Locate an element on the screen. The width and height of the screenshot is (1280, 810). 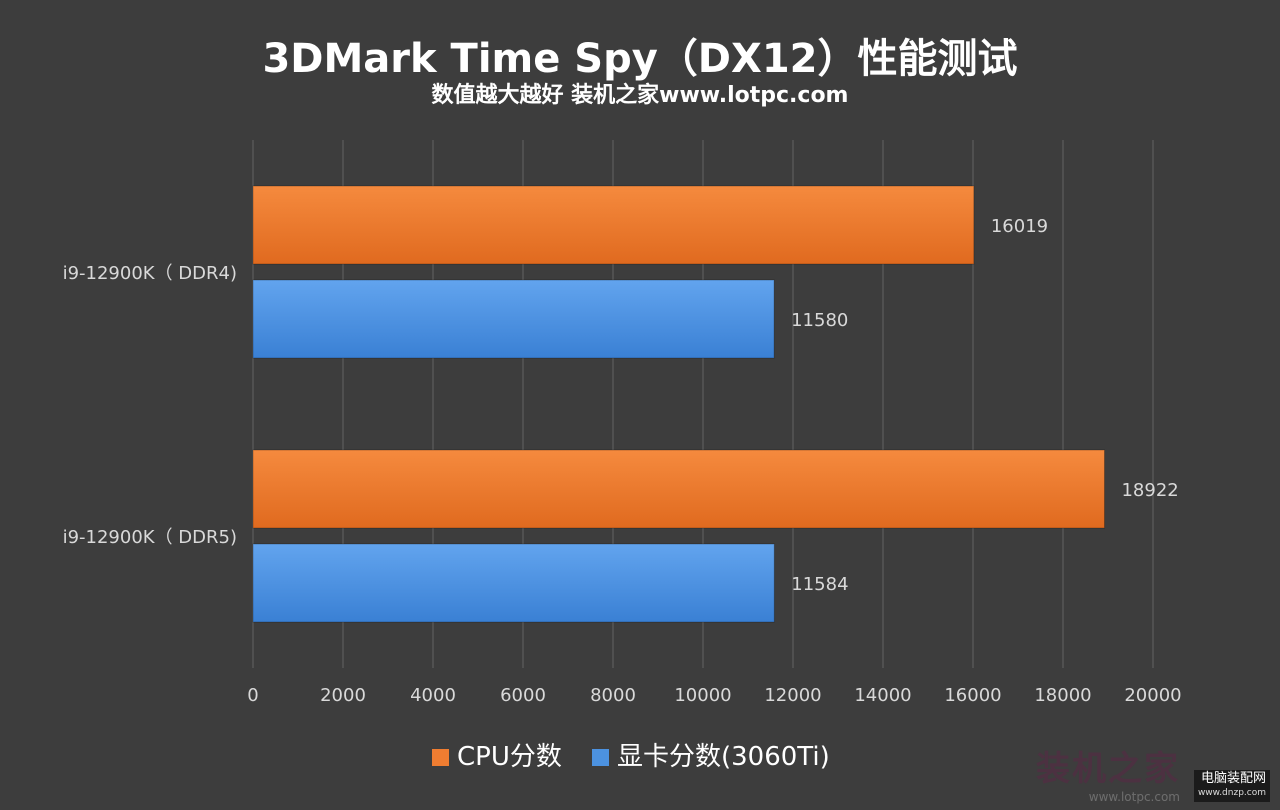
x-tick-label: 2000 is located at coordinates (343, 695).